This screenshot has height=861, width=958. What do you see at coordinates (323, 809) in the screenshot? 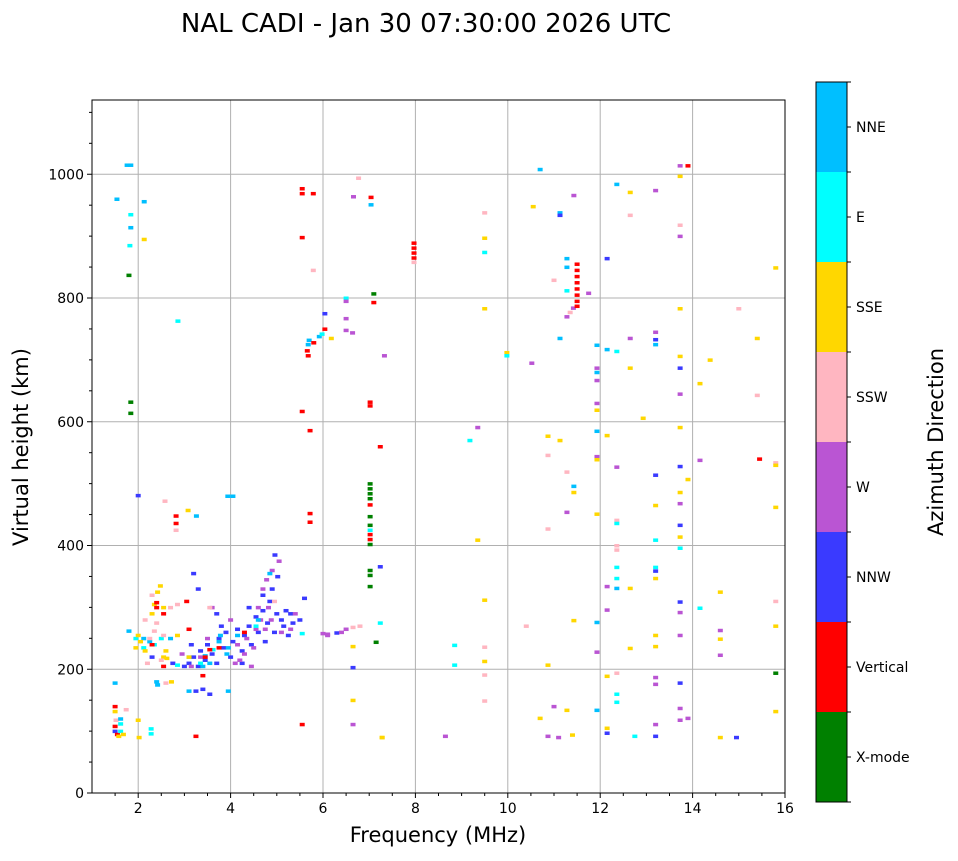
I see `x-tick-label: 6` at bounding box center [323, 809].